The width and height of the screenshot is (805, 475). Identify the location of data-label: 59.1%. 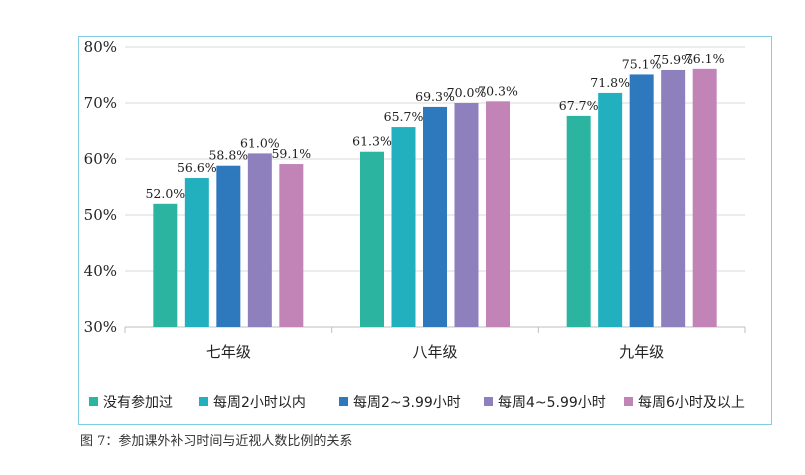
(291, 153).